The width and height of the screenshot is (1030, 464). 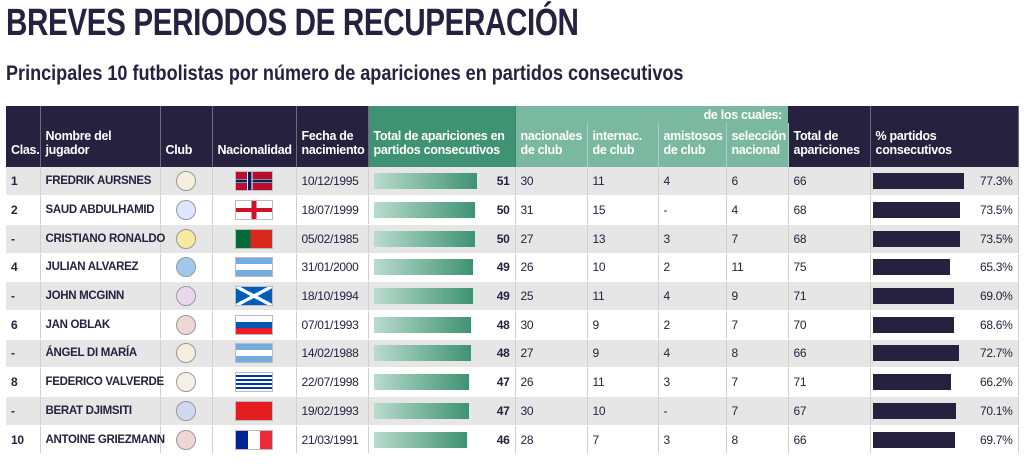 I want to click on uruguay-flag-icon, so click(x=254, y=382).